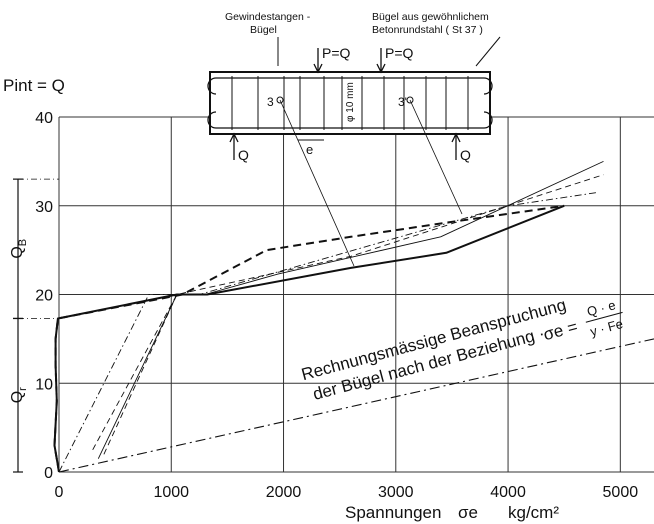  I want to click on x-tick-label: 5000, so click(621, 492).